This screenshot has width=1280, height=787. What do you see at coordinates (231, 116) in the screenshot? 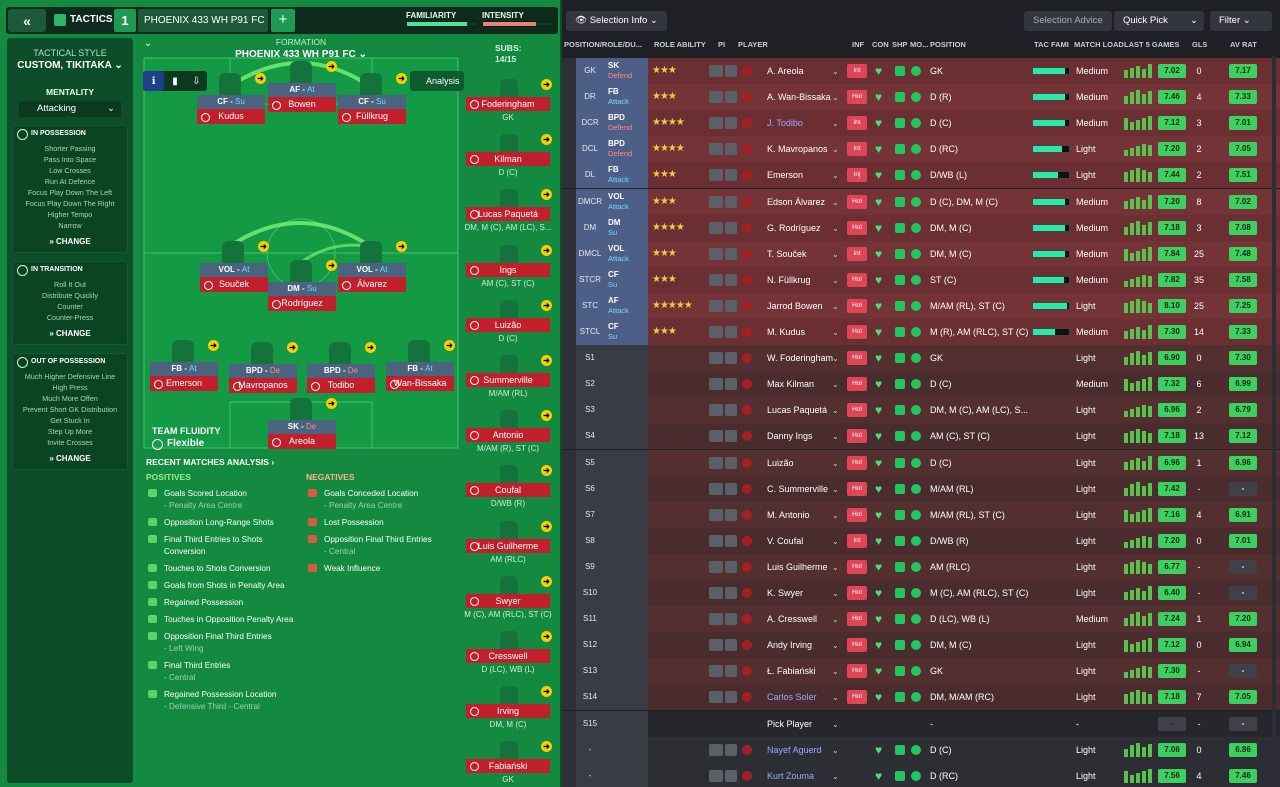
I see `player-name: Kudus` at bounding box center [231, 116].